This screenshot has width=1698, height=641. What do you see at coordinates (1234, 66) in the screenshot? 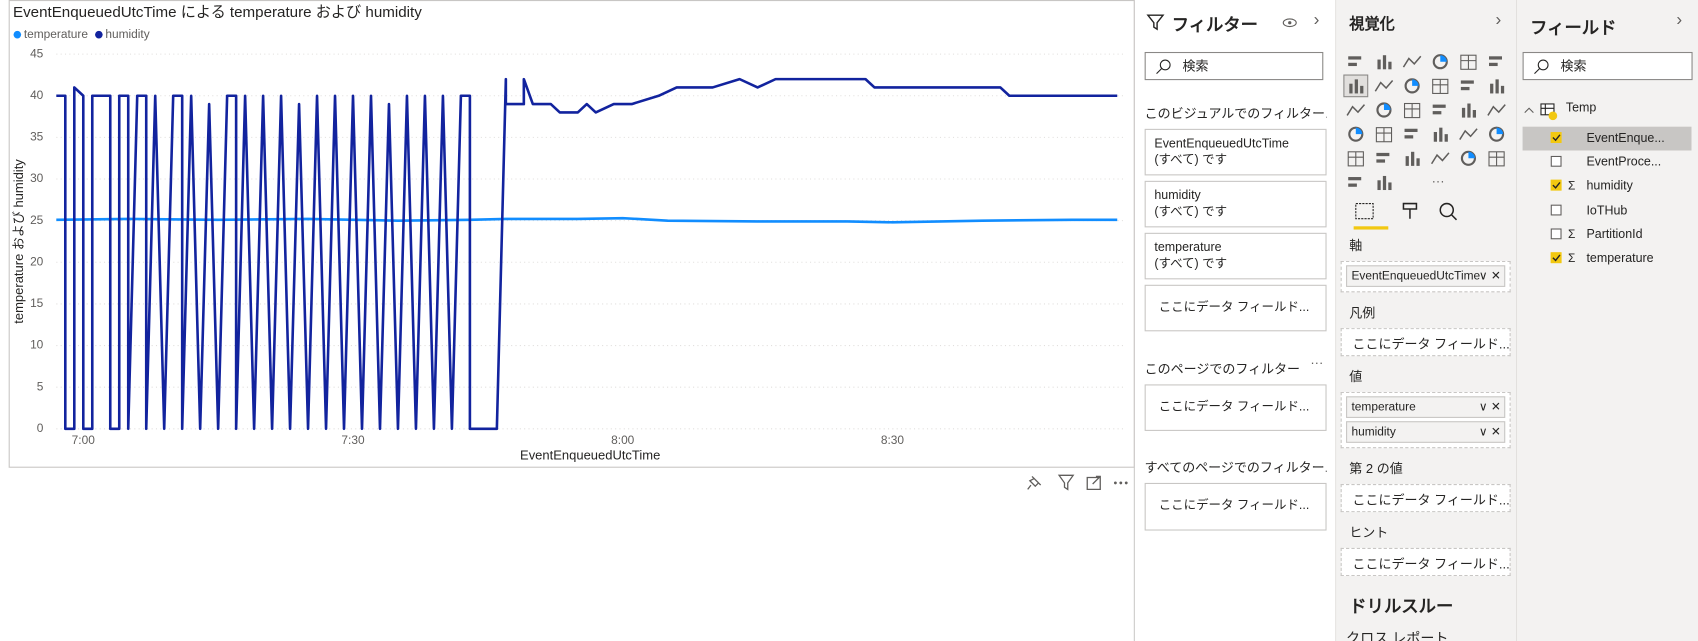
I see `filters-search: 検索` at bounding box center [1234, 66].